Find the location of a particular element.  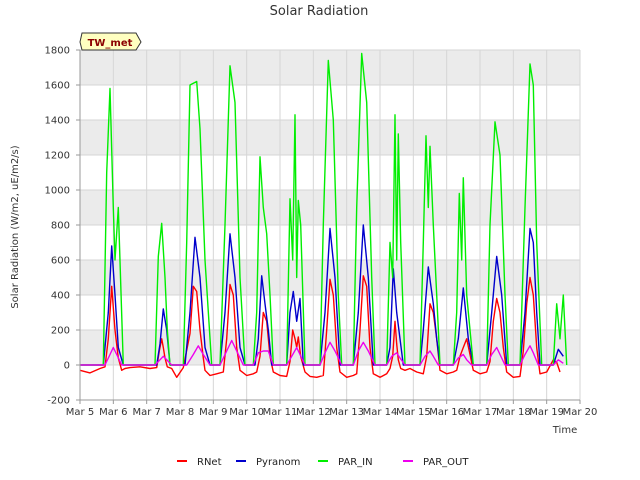

y-tick-label: 0 is located at coordinates (67, 366).